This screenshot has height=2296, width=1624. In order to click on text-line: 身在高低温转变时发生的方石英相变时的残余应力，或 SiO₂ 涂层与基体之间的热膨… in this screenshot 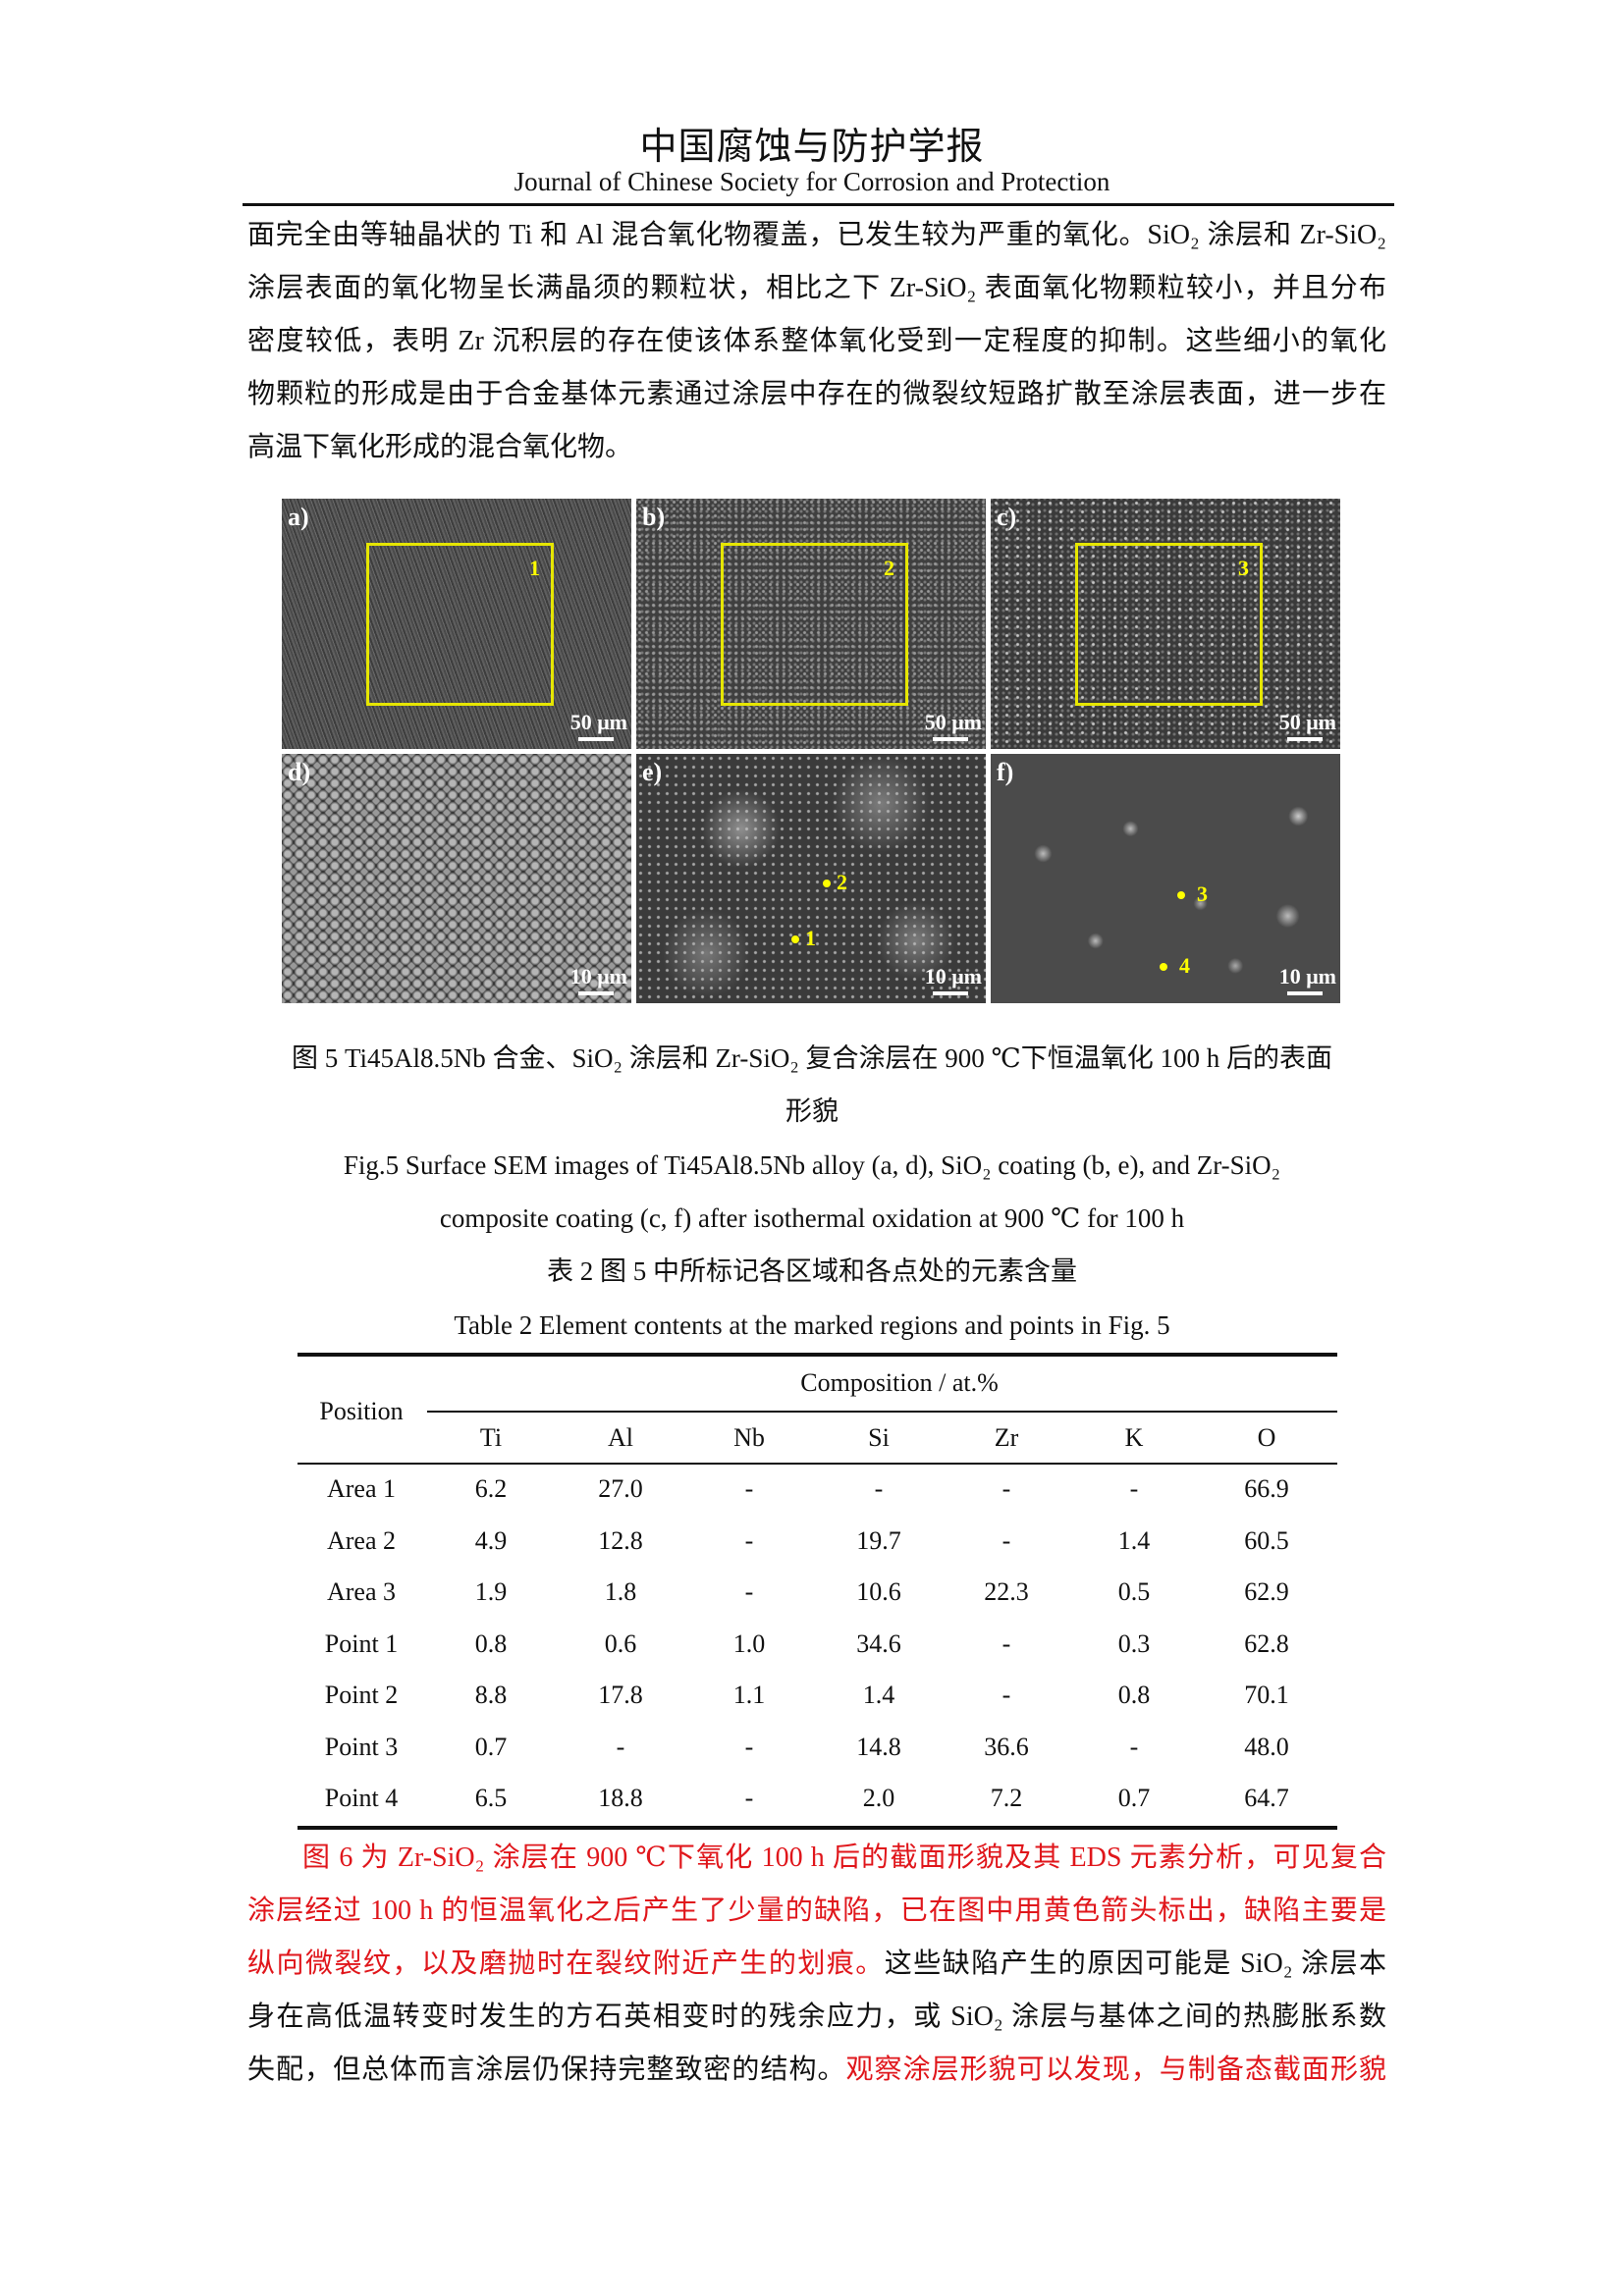, I will do `click(816, 2018)`.